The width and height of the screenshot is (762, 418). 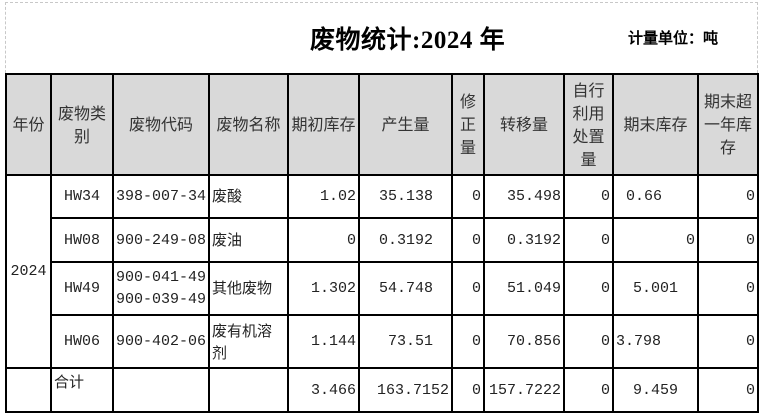 I want to click on header-self-disposal: 自行利用处置量, so click(x=589, y=124).